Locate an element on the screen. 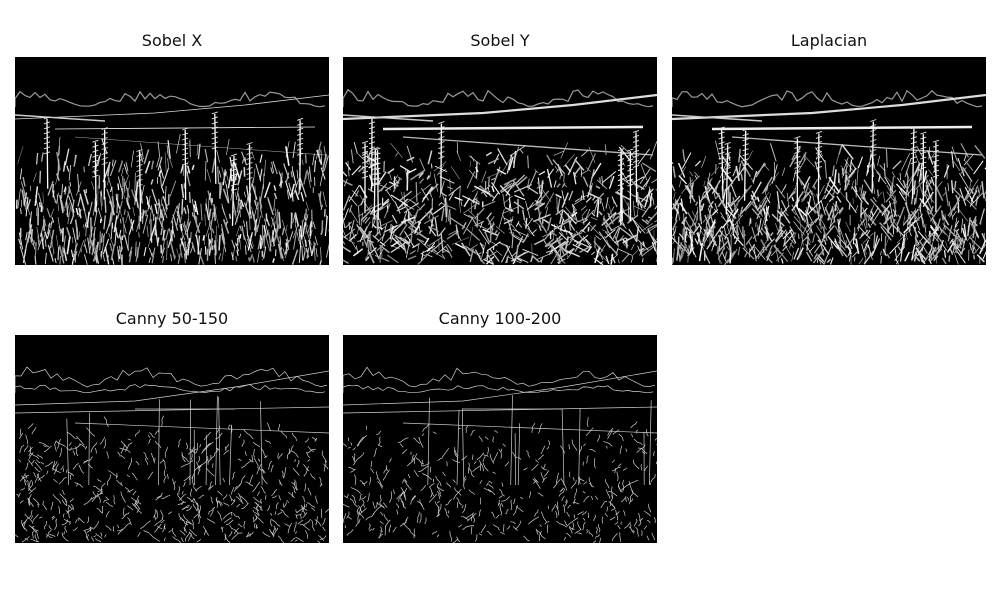  canny-50-150-panel: Canny 50-150 is located at coordinates (172, 426).